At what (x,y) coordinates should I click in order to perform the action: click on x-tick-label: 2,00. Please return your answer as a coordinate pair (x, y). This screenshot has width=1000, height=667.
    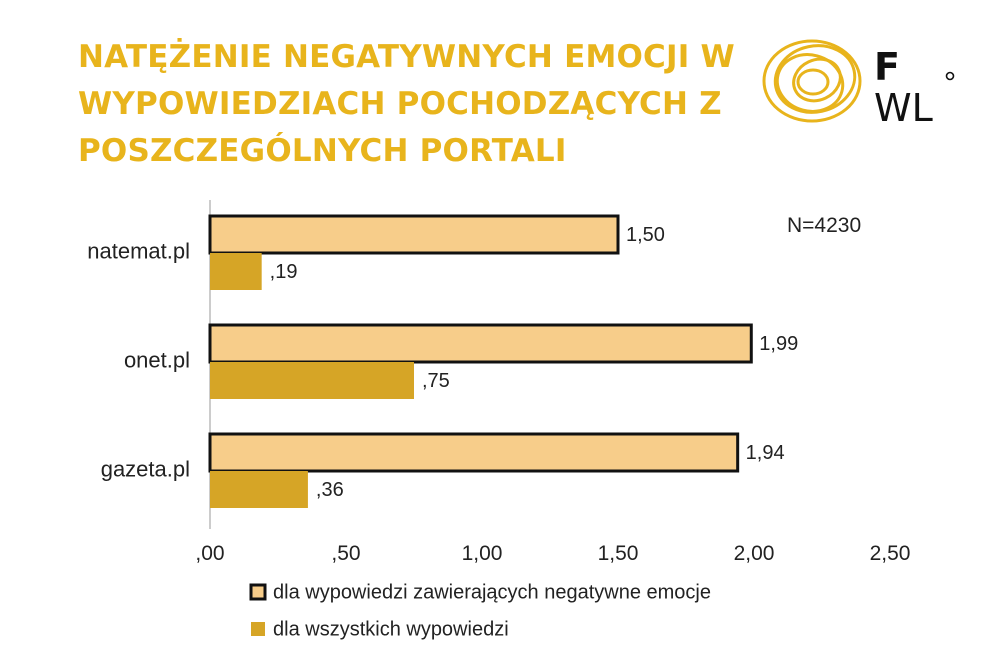
    Looking at the image, I should click on (754, 553).